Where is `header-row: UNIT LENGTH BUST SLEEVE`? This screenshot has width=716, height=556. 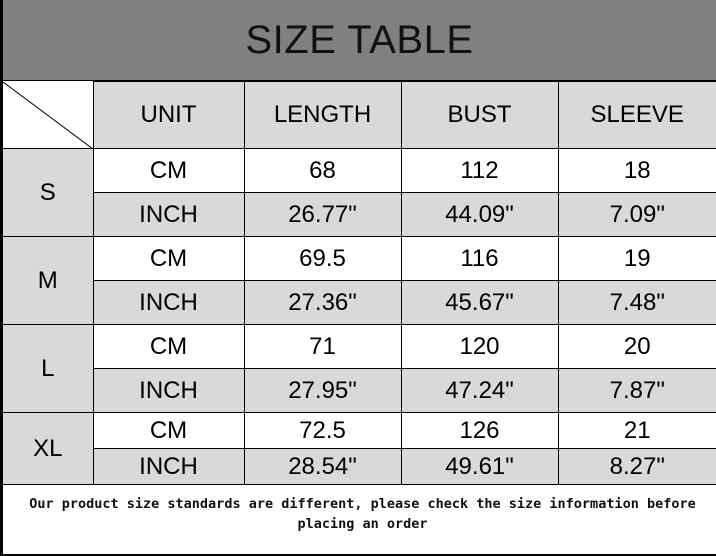
header-row: UNIT LENGTH BUST SLEEVE is located at coordinates (359, 115).